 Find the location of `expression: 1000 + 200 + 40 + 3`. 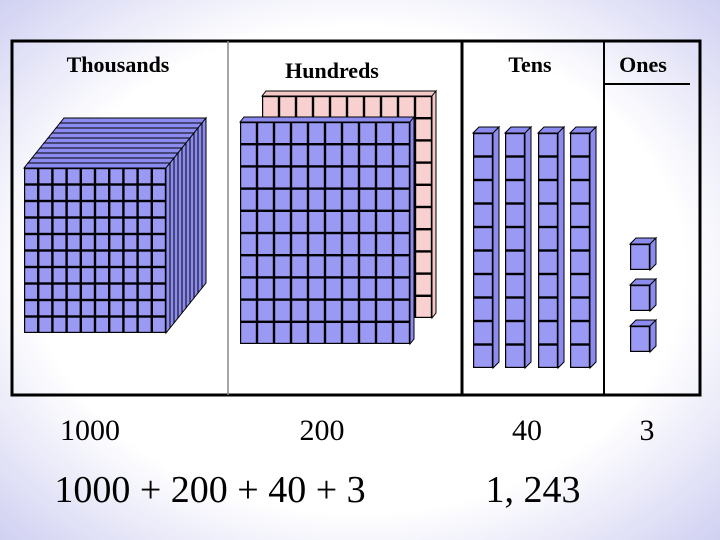

expression: 1000 + 200 + 40 + 3 is located at coordinates (209, 490).